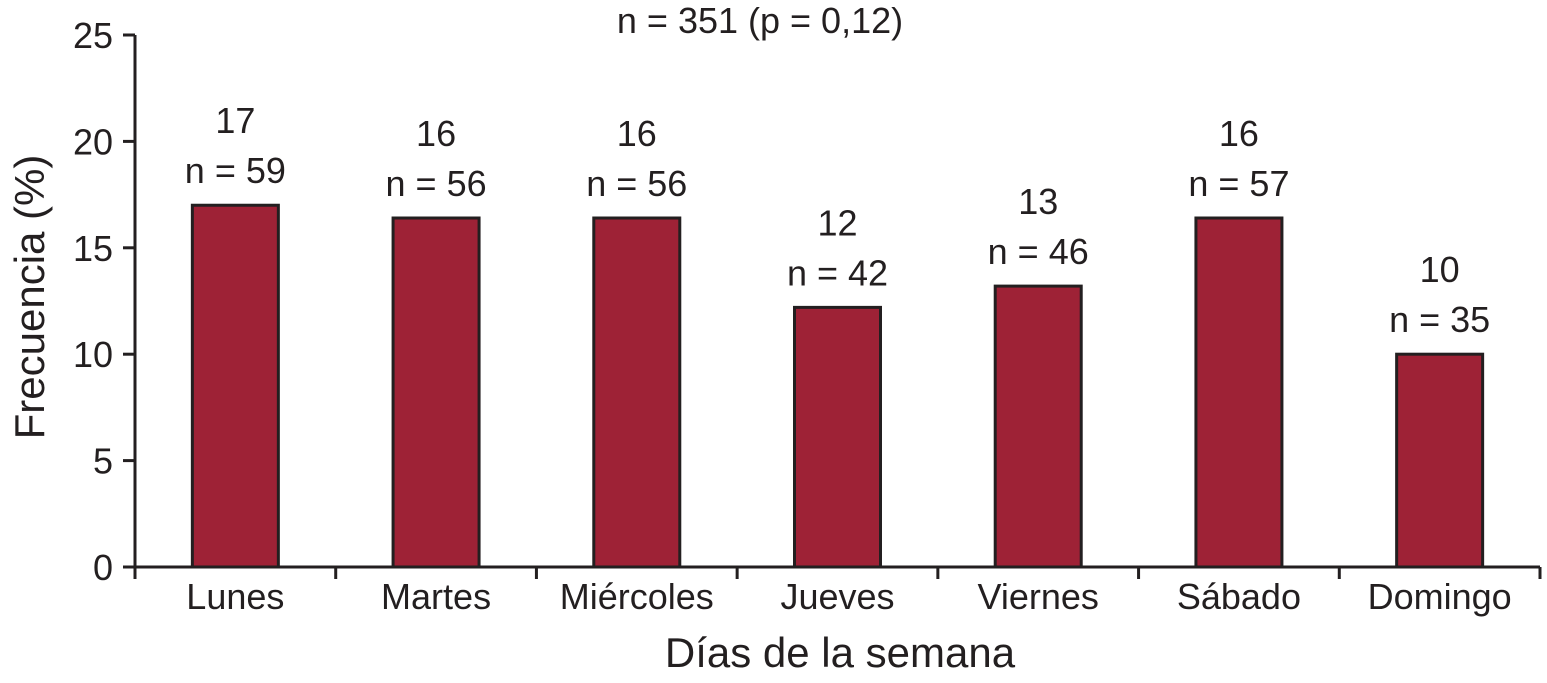  I want to click on bar-count-label: n = 59, so click(235, 170).